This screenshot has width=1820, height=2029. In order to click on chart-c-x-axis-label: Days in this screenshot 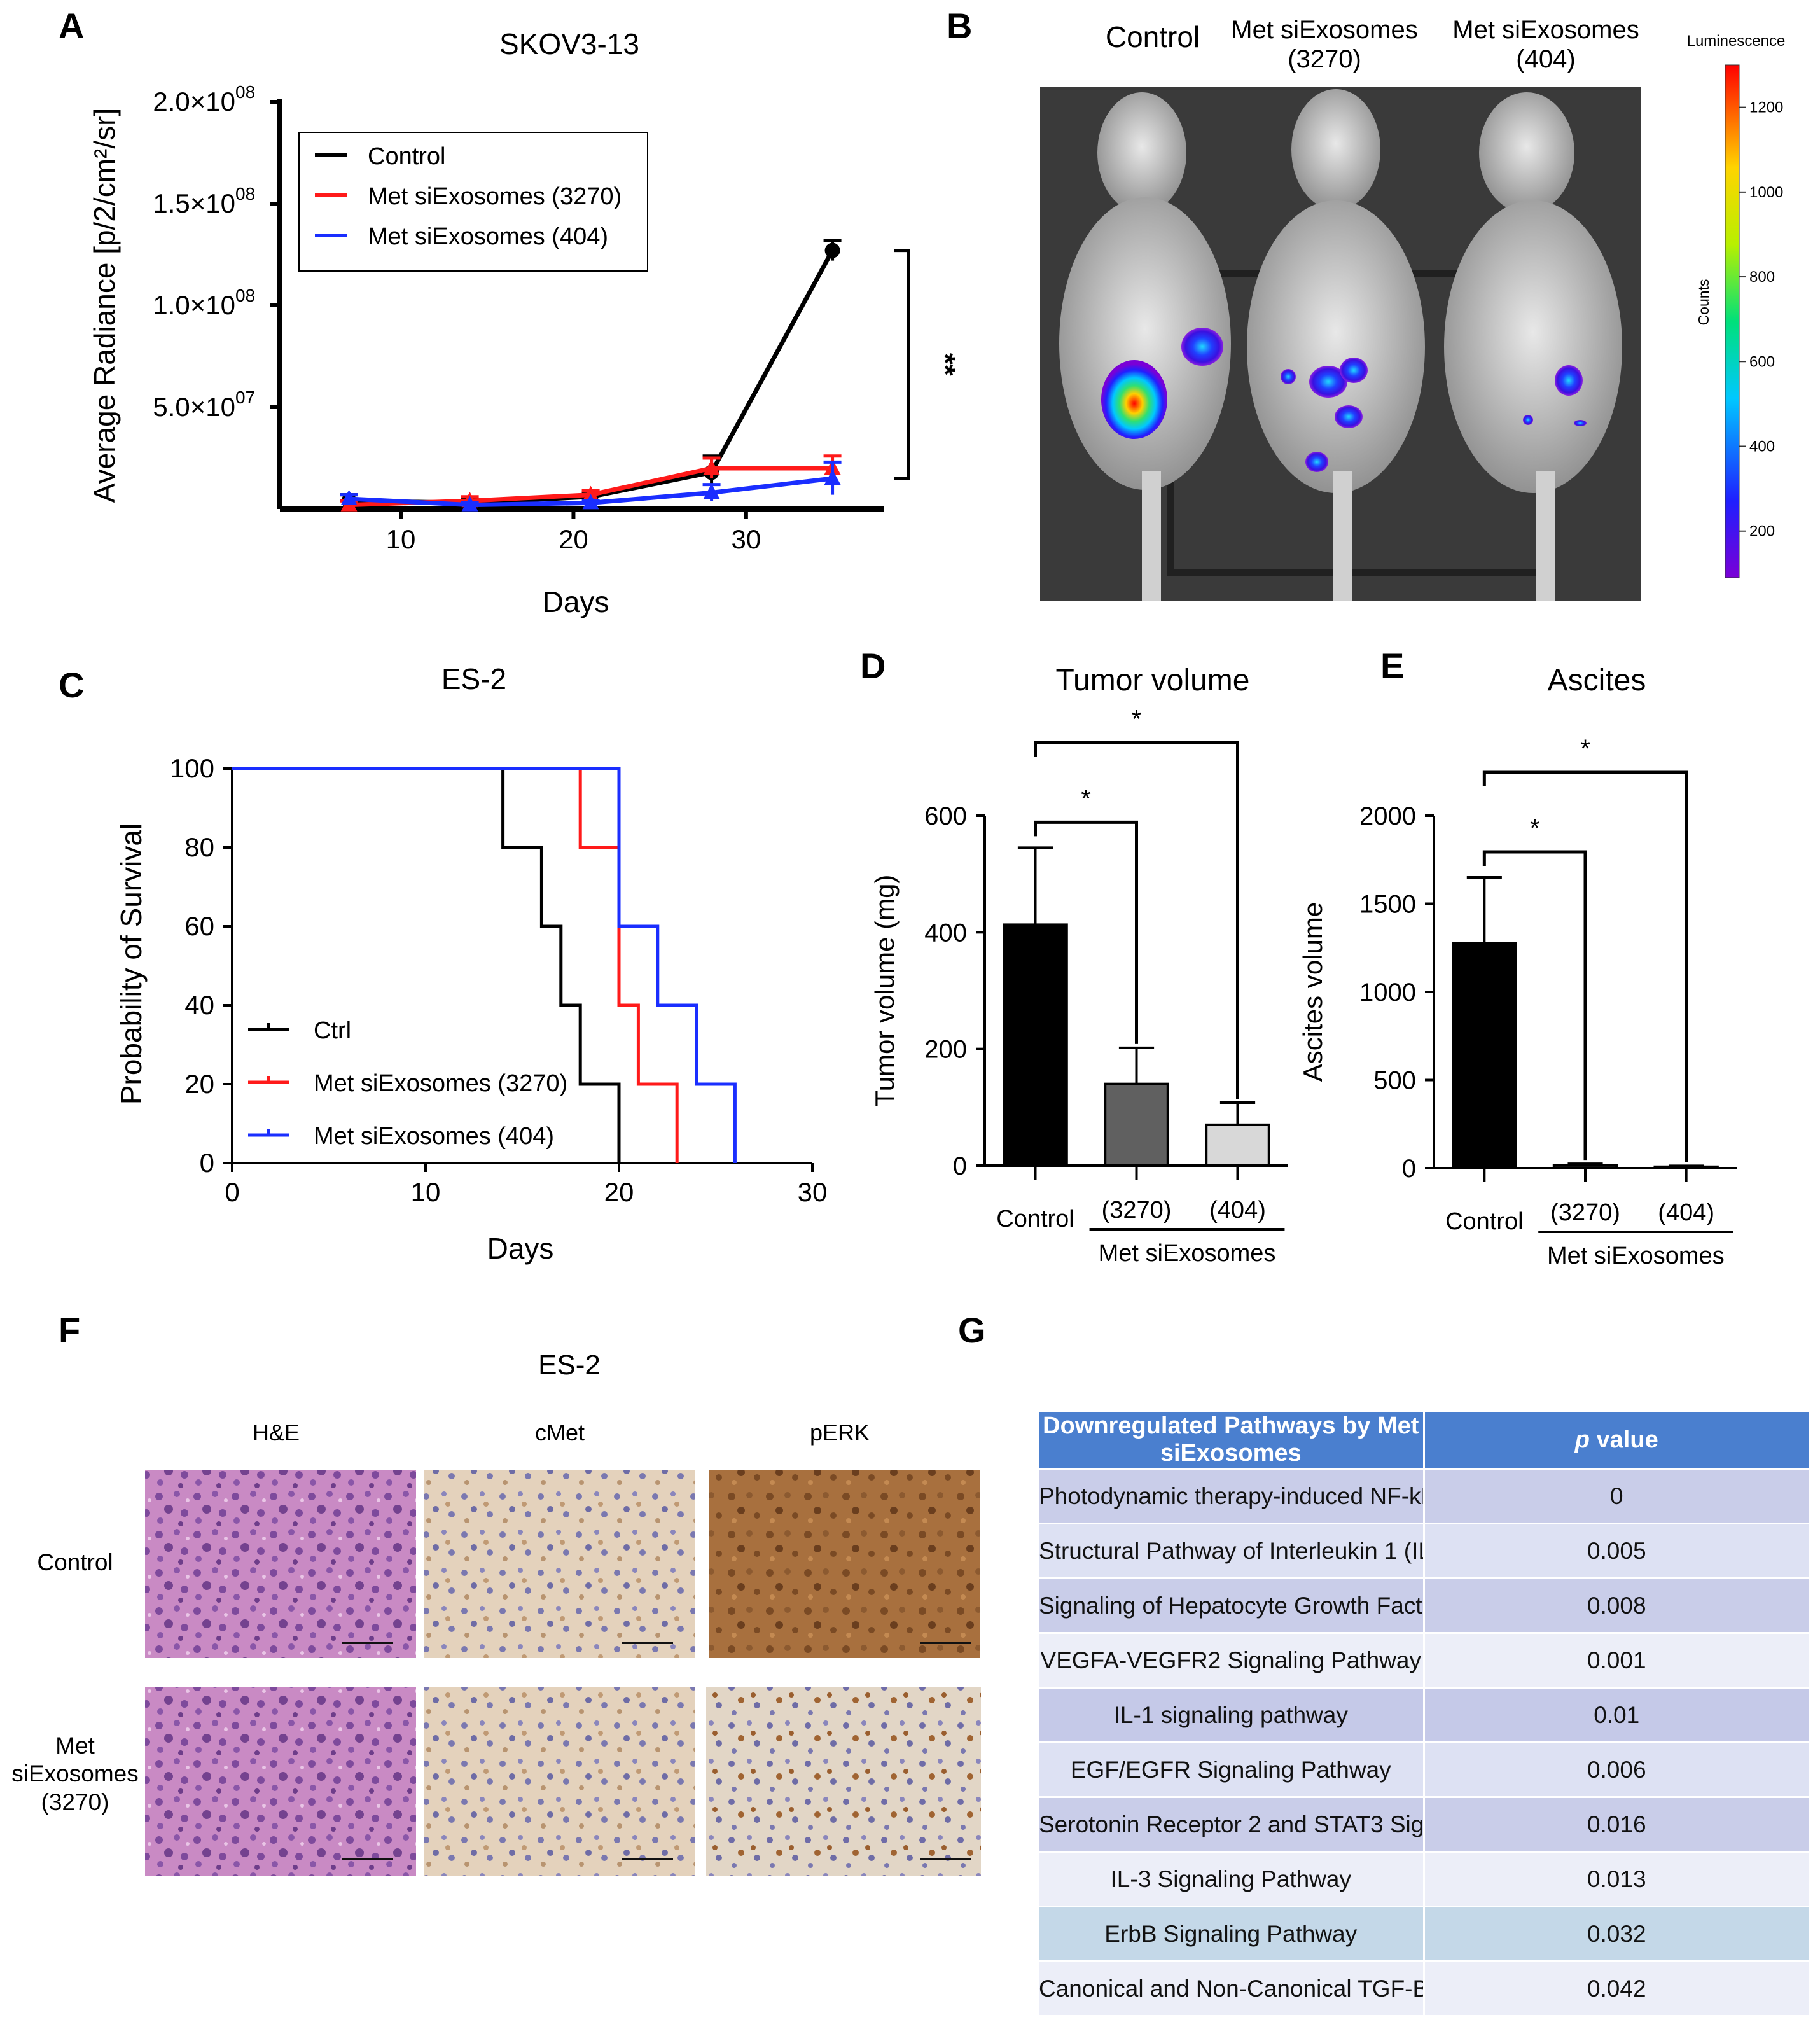, I will do `click(520, 1248)`.